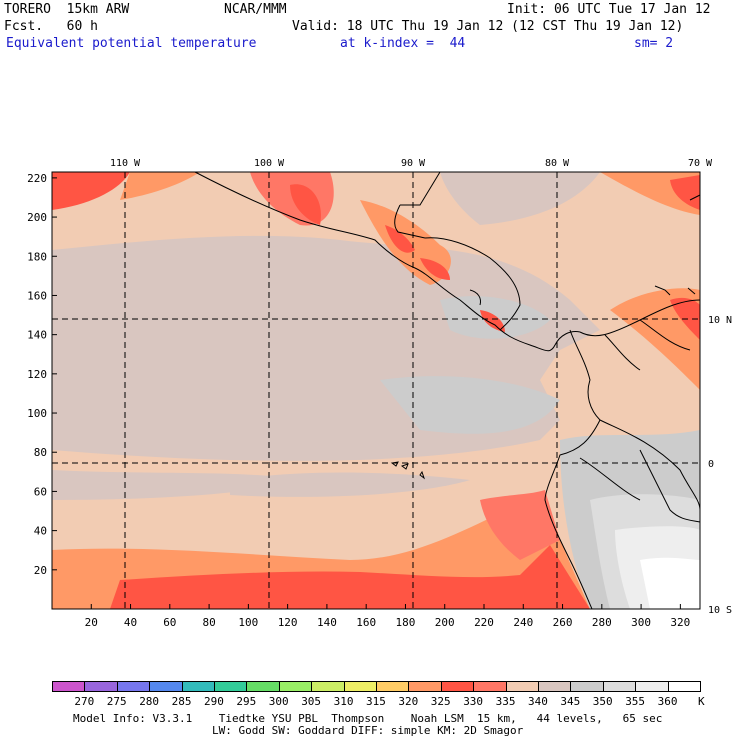  What do you see at coordinates (37, 217) in the screenshot?
I see `y-tick-label: 200` at bounding box center [37, 217].